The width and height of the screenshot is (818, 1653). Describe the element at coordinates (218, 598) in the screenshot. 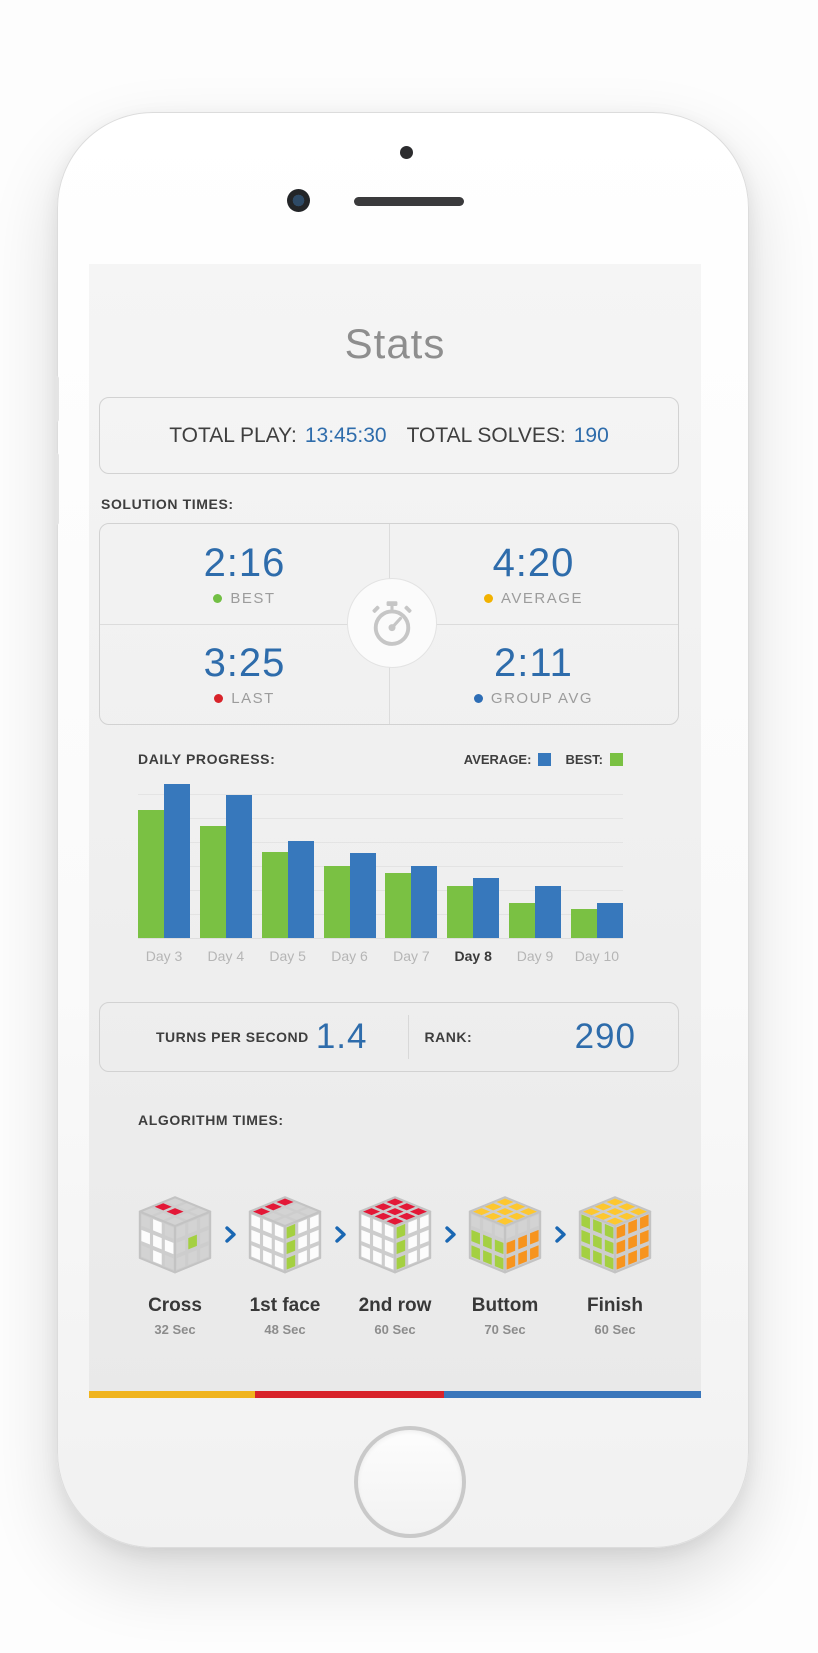

I see `best-dot-icon` at that location.